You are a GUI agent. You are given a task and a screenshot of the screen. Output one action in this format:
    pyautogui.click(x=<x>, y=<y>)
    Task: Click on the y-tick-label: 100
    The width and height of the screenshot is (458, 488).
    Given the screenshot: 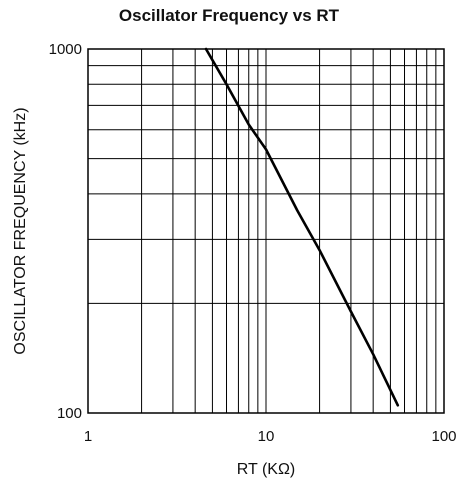 What is the action you would take?
    pyautogui.click(x=69, y=413)
    